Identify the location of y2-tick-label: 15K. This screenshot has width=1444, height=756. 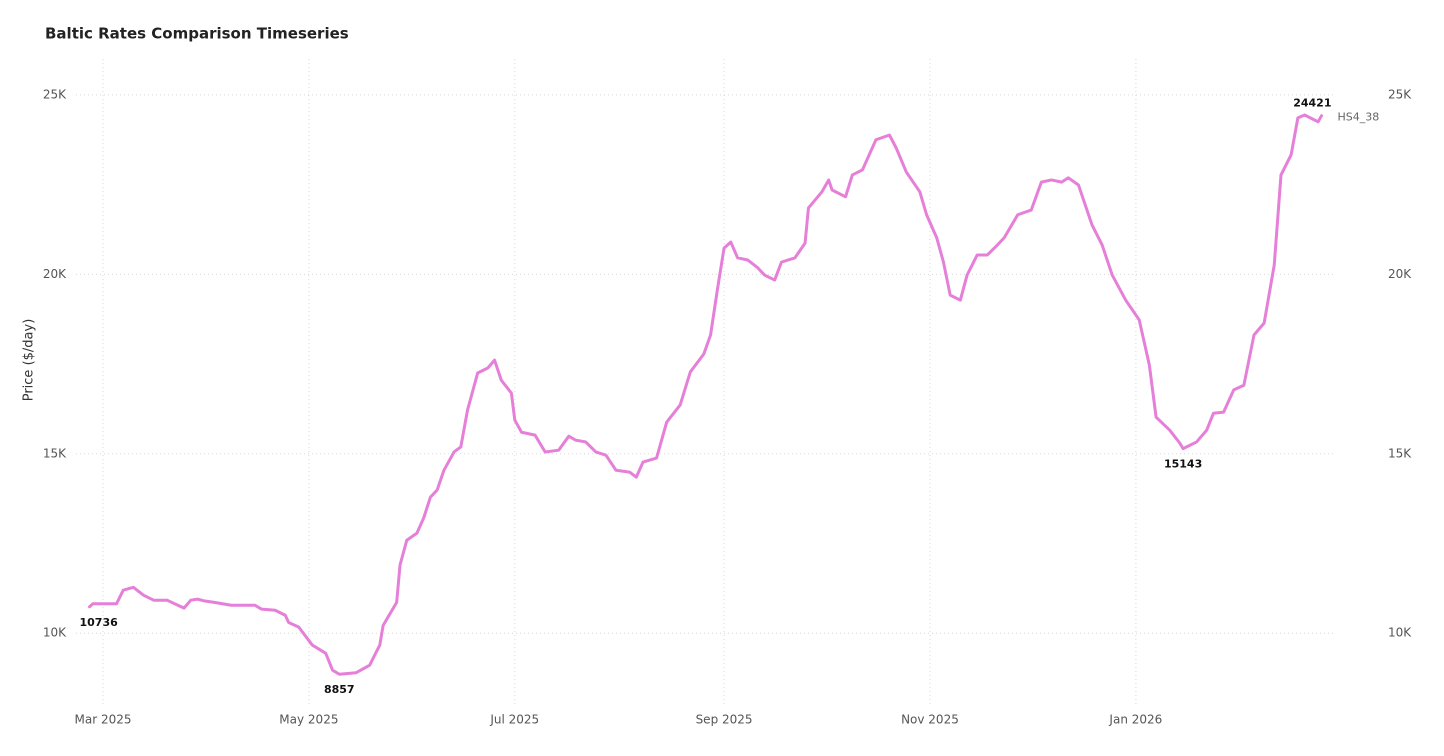
(1400, 453).